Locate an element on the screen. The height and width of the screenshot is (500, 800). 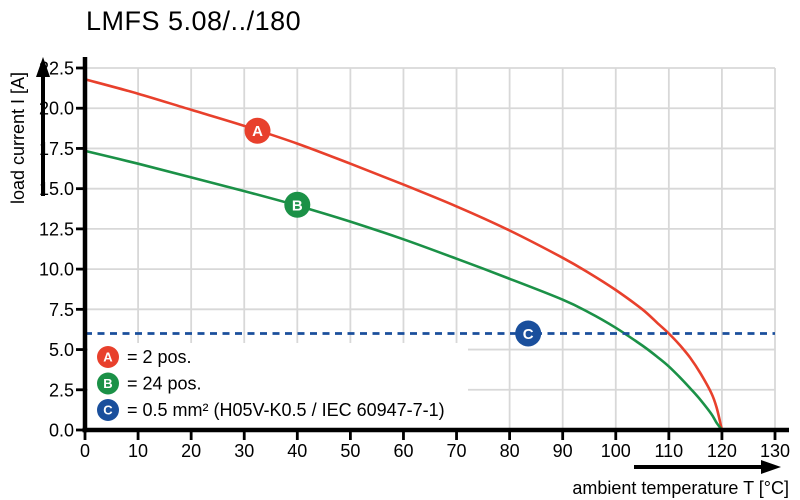
legend-marker-A-icon is located at coordinates (108, 357).